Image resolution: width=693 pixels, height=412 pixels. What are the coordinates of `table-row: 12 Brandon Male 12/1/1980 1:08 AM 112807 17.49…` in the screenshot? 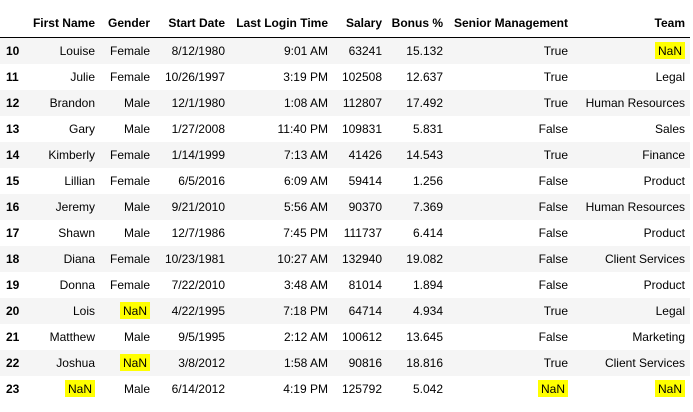 It's located at (345, 103).